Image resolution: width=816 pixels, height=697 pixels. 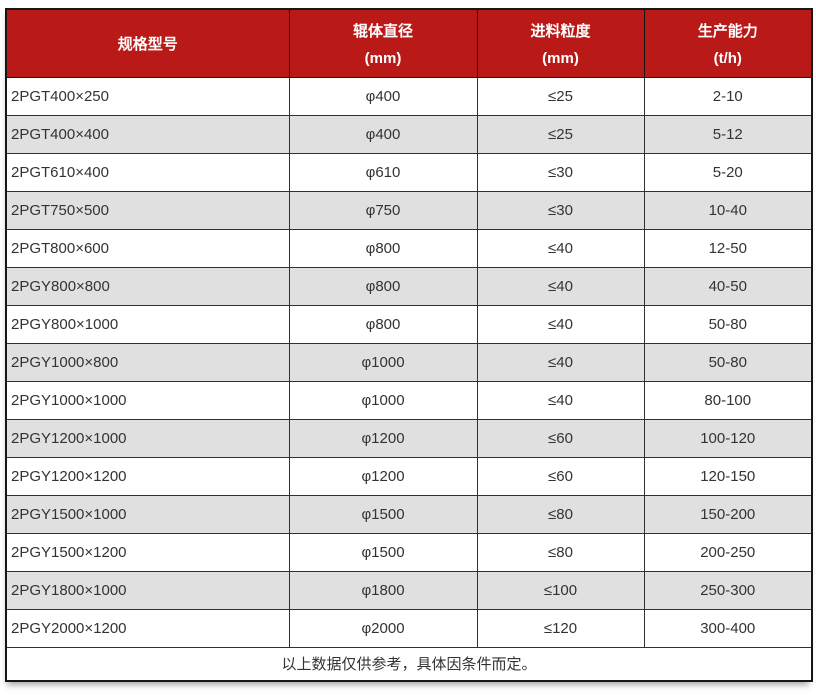 What do you see at coordinates (147, 514) in the screenshot?
I see `model-cell: 2PGY1500×1000` at bounding box center [147, 514].